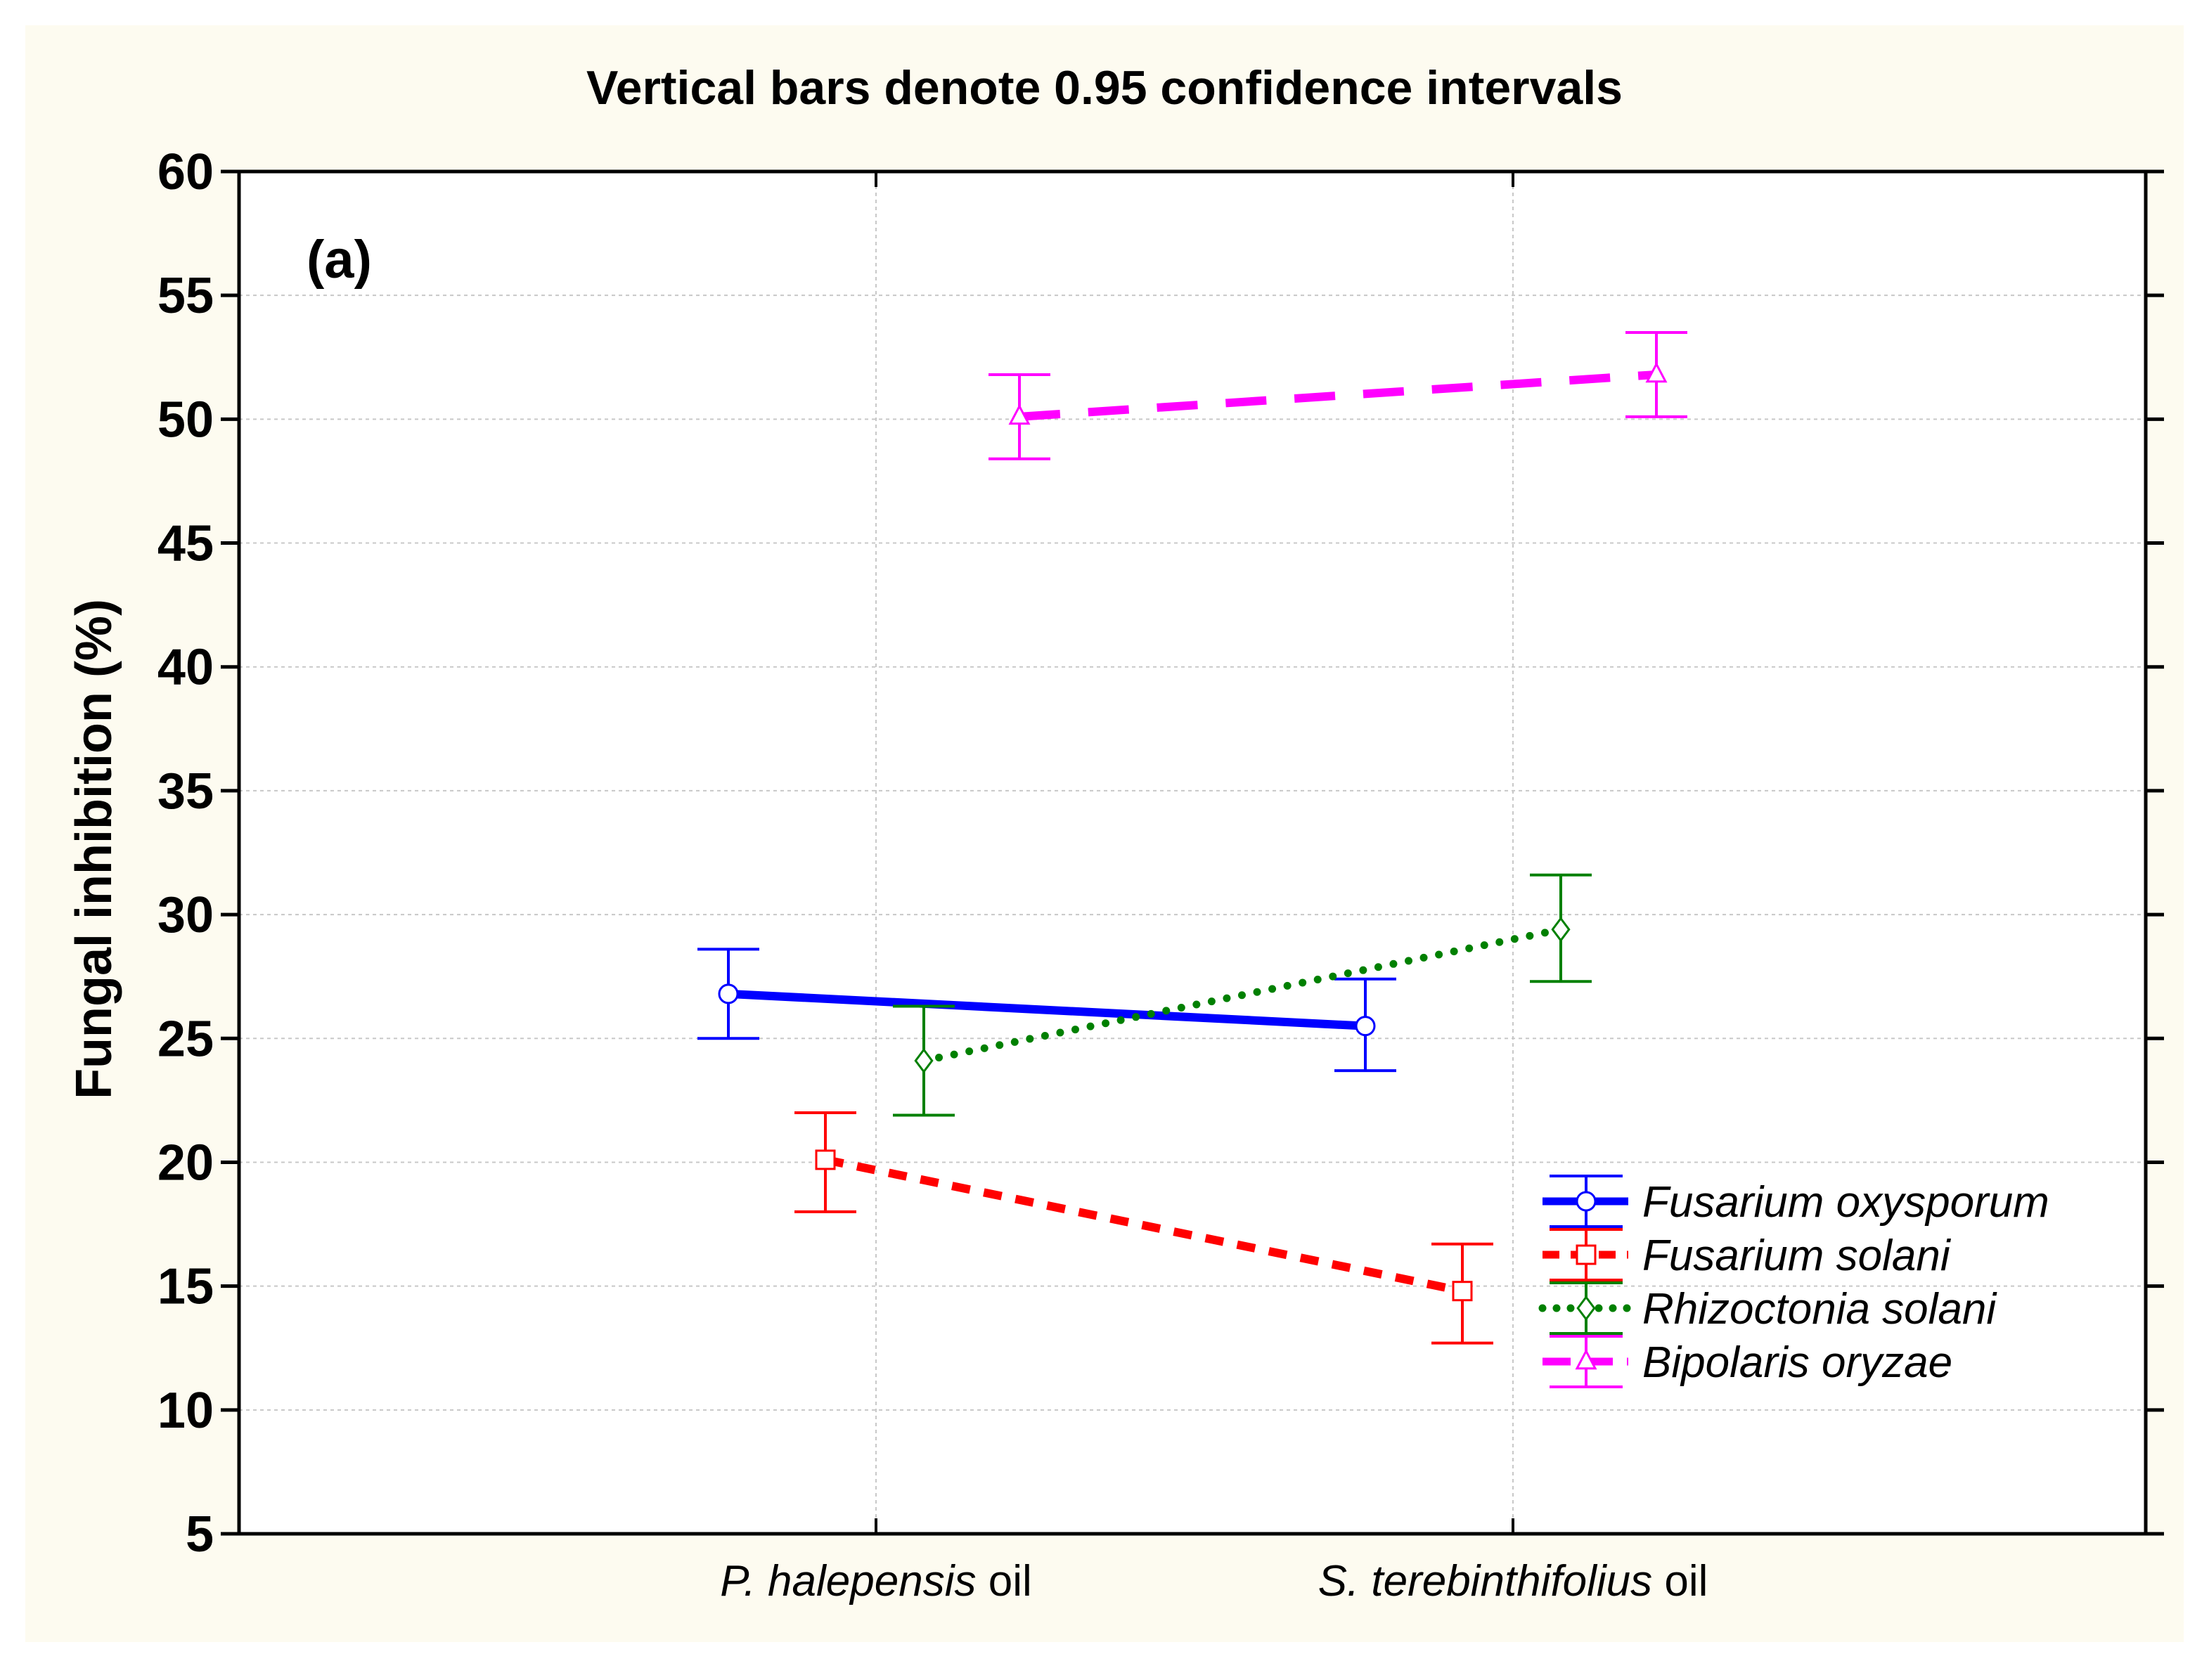 The height and width of the screenshot is (1680, 2209). Describe the element at coordinates (848, 1581) in the screenshot. I see `x-category-name: P. halepensis` at that location.